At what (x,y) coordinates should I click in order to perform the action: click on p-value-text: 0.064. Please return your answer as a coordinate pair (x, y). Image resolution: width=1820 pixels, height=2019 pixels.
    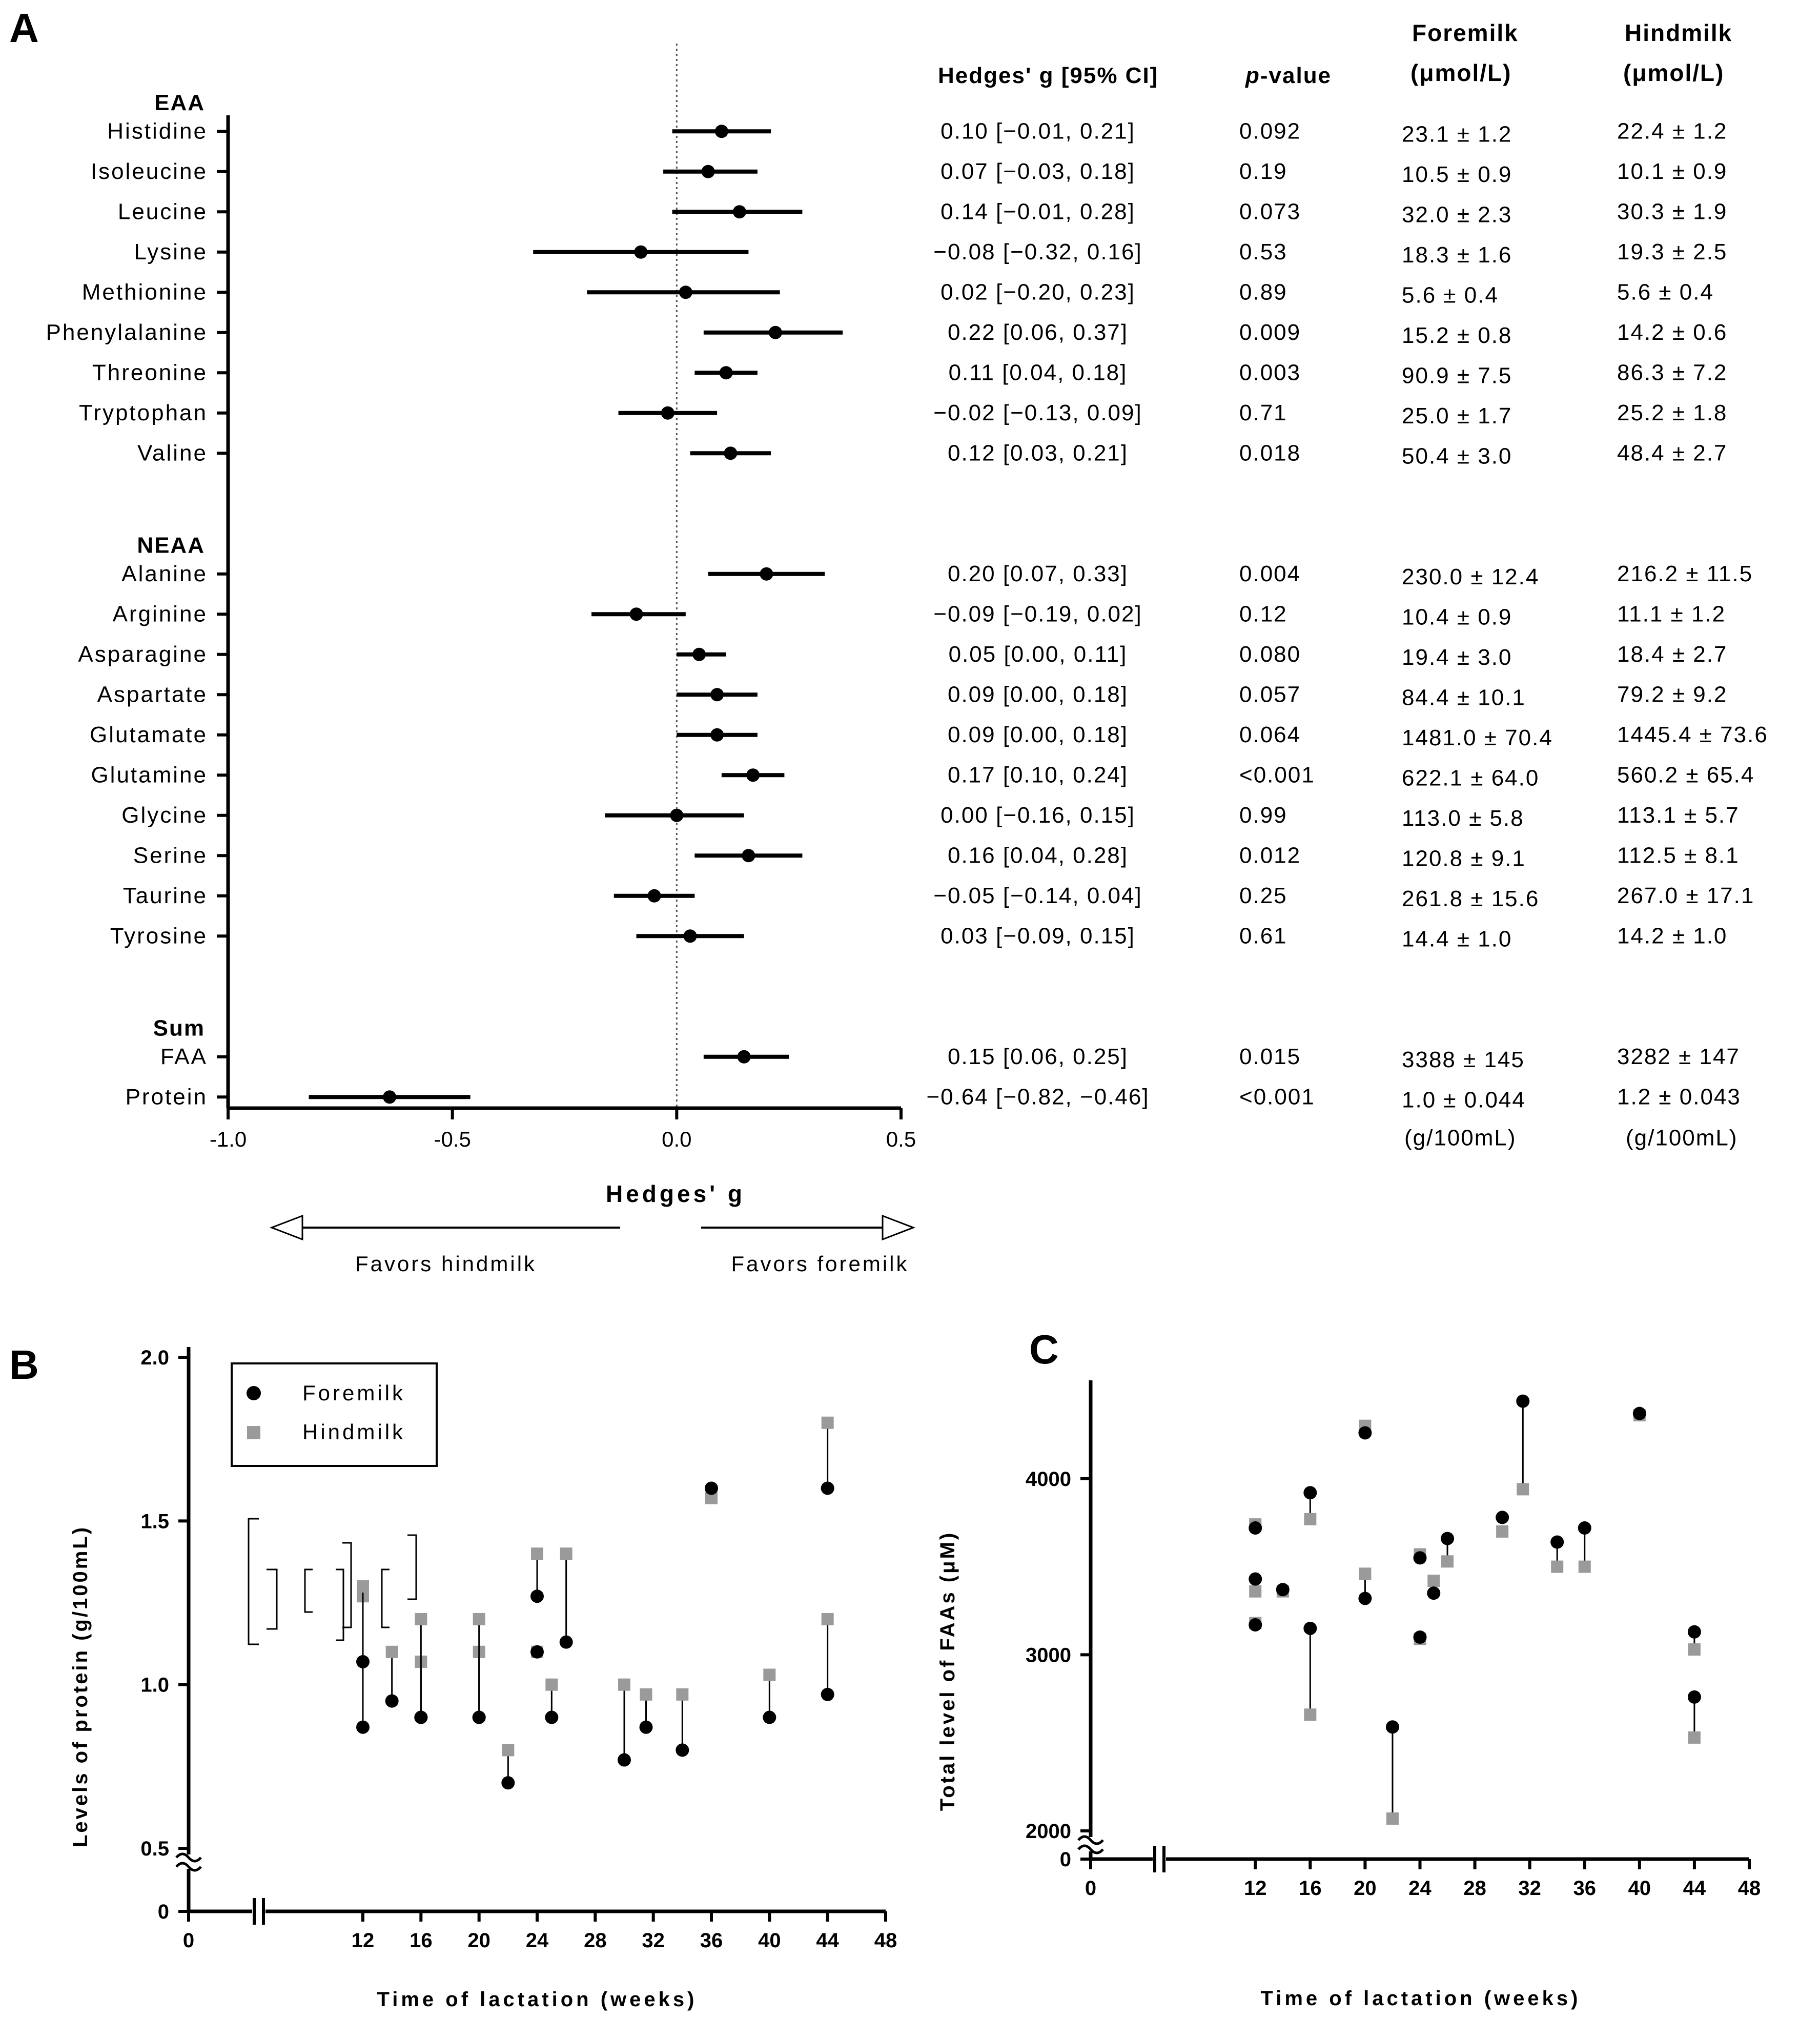
    Looking at the image, I should click on (1270, 734).